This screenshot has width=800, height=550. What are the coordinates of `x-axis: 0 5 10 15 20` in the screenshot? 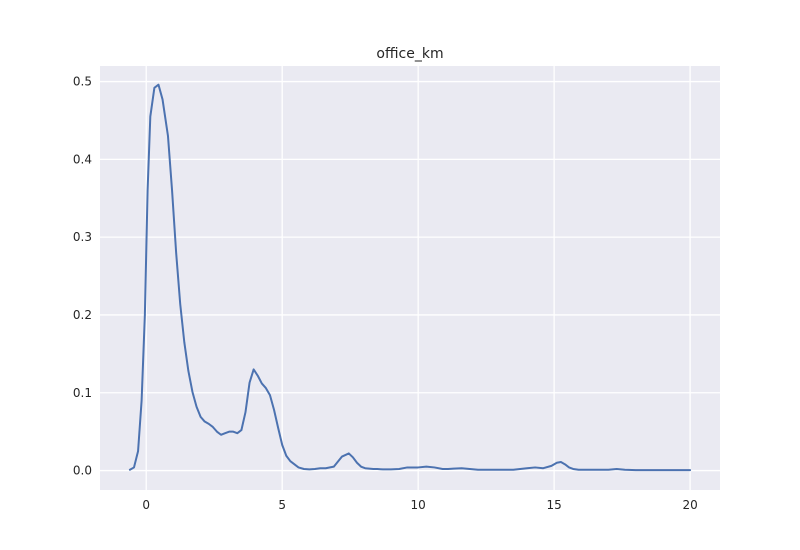 It's located at (419, 505).